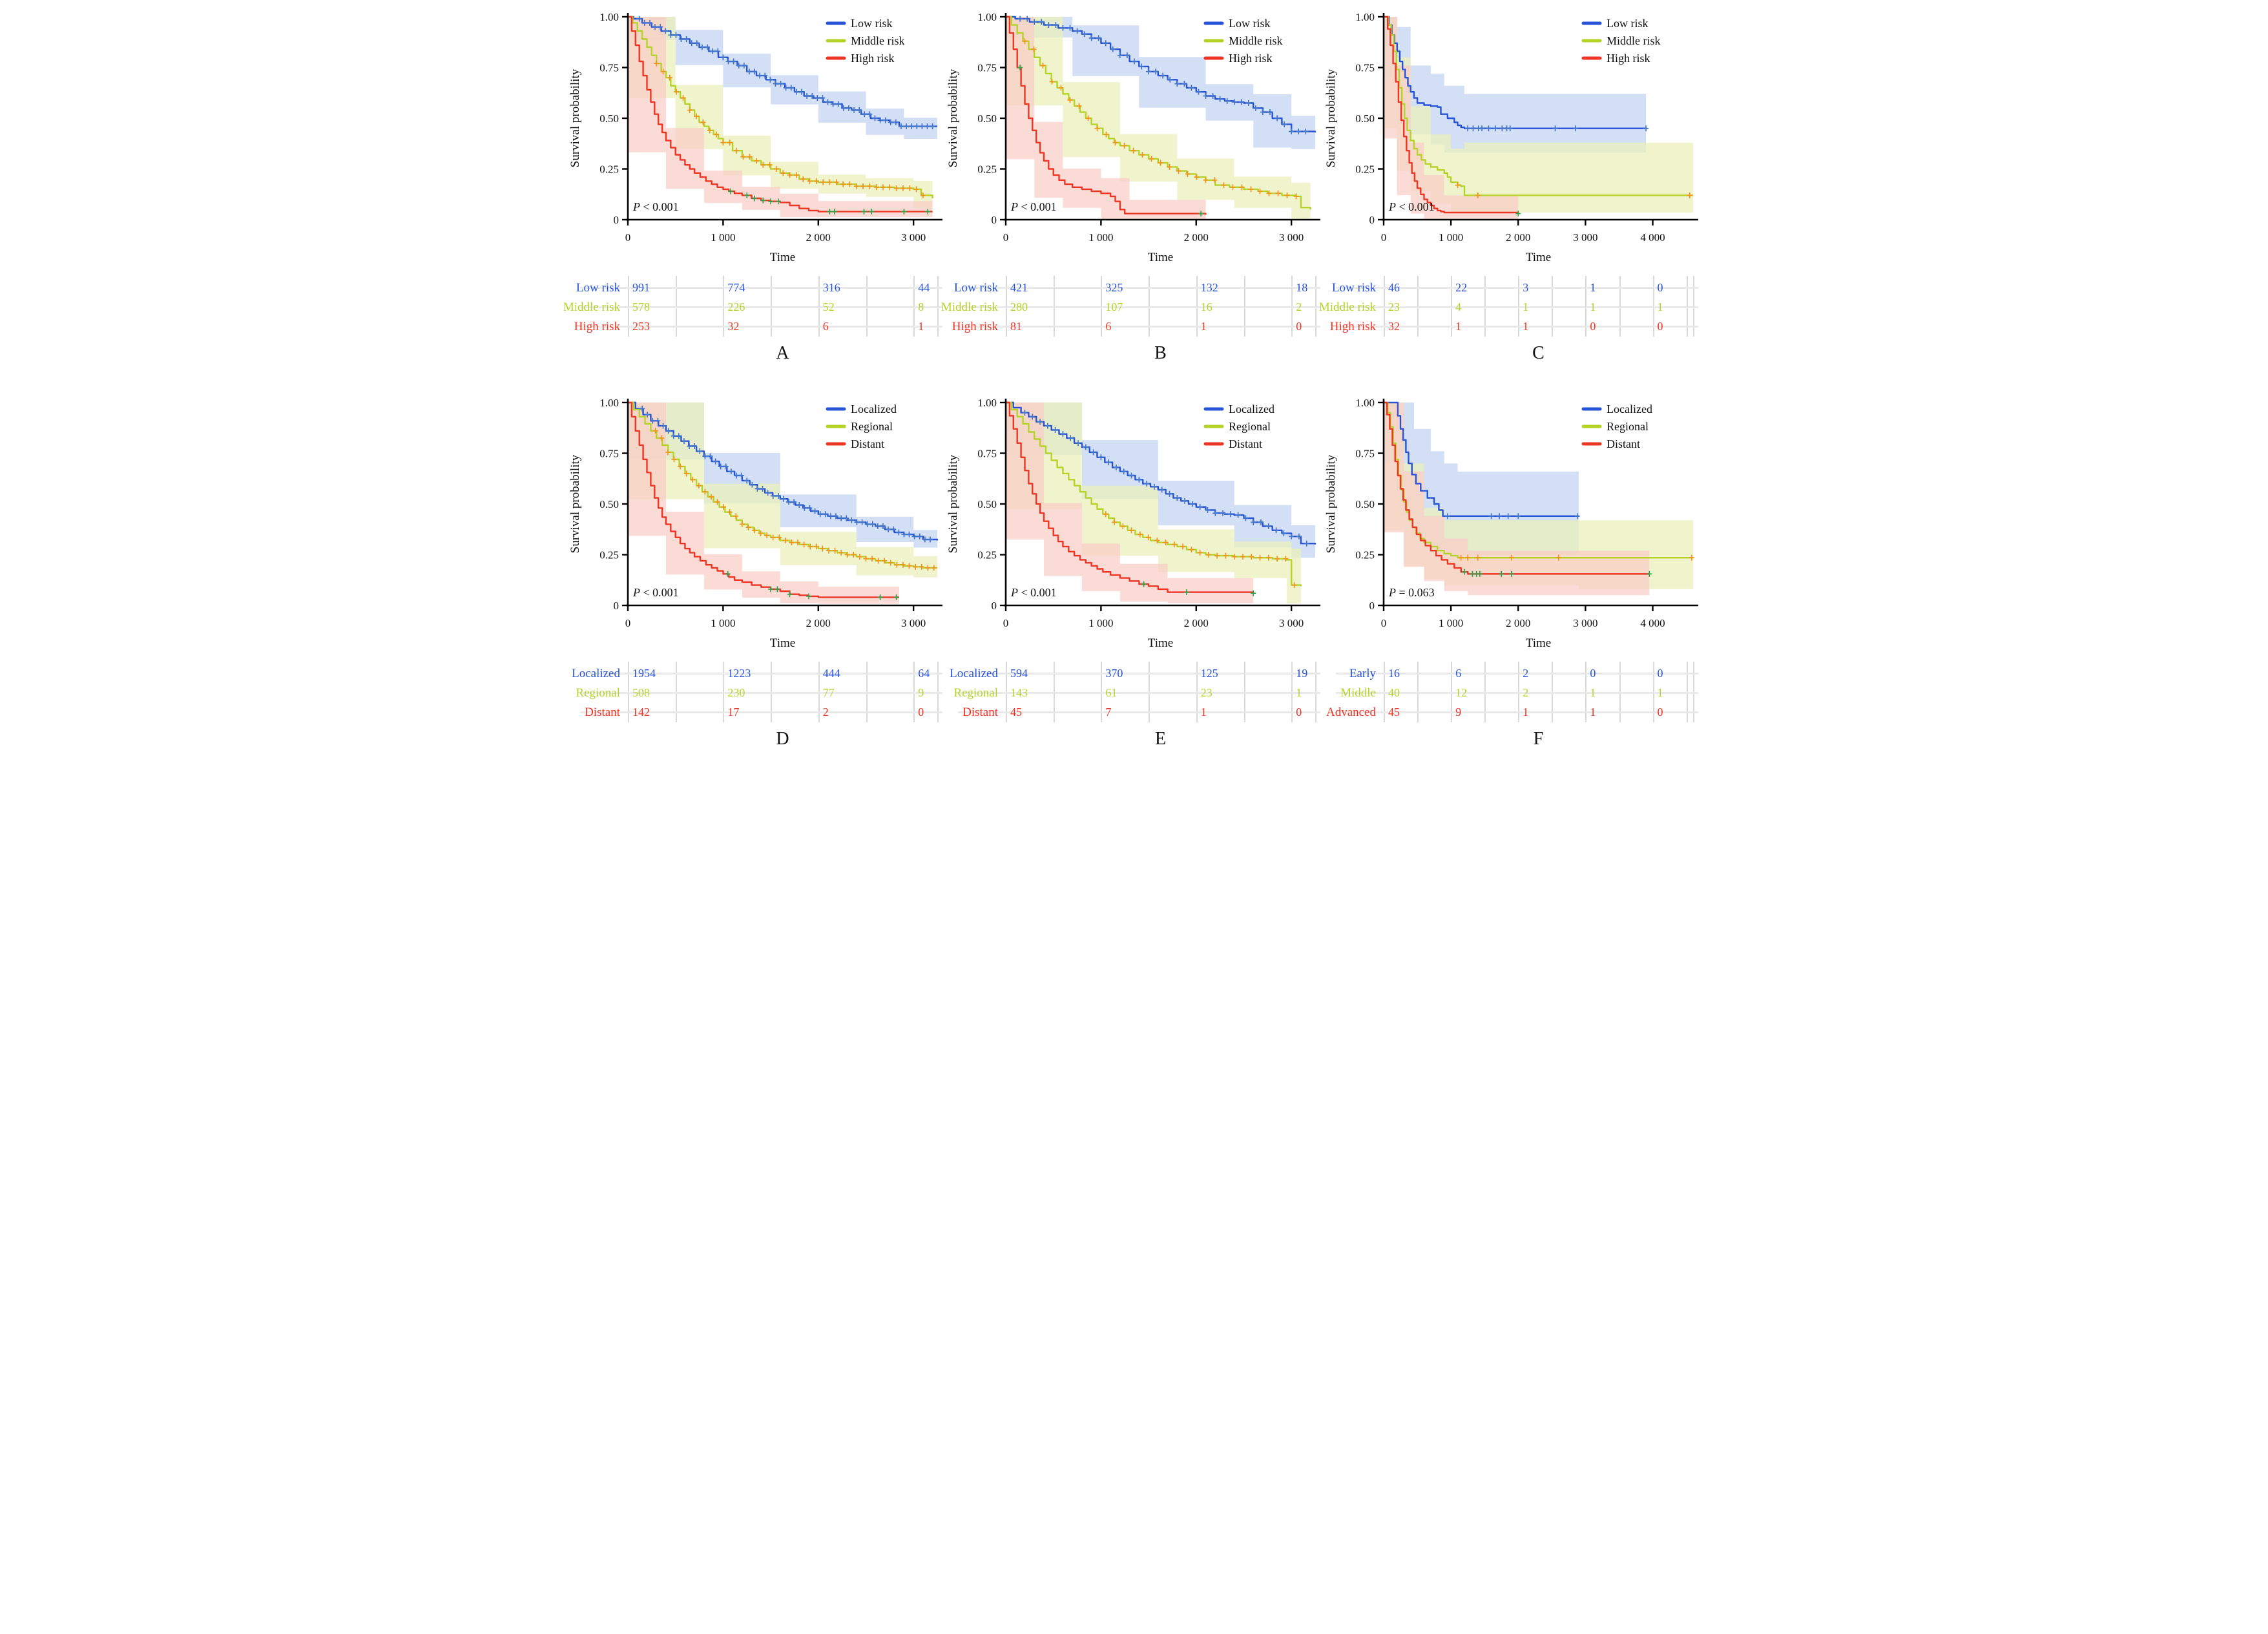 This screenshot has height=1634, width=2268. I want to click on risk-count: 421, so click(1019, 287).